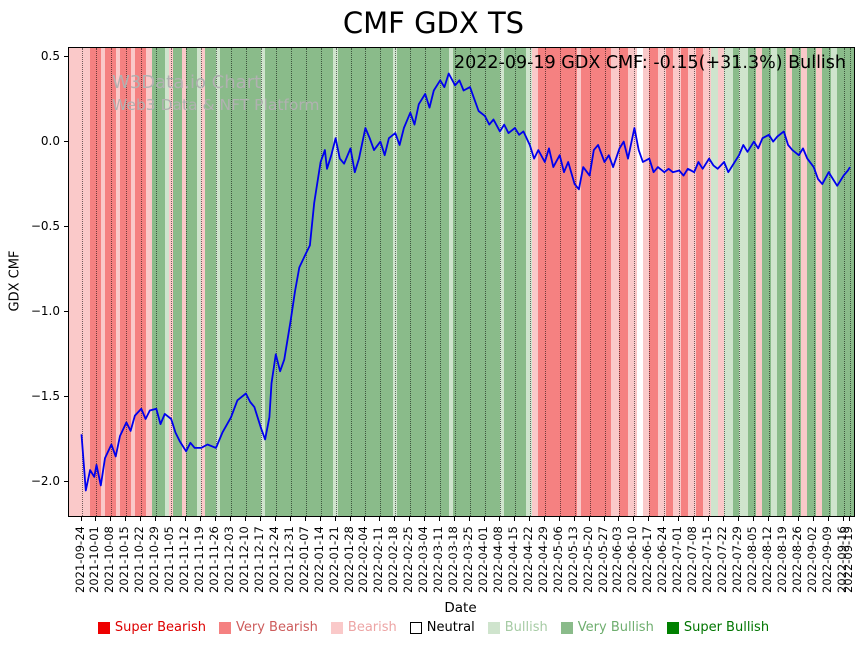 The image size is (867, 646). Describe the element at coordinates (677, 559) in the screenshot. I see `x-tick-label: 2022-07-01` at that location.